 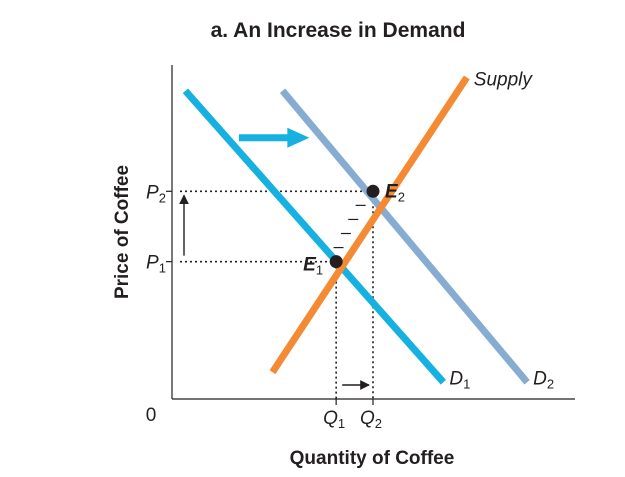 What do you see at coordinates (334, 419) in the screenshot?
I see `quantity-tick-label-1: Q1` at bounding box center [334, 419].